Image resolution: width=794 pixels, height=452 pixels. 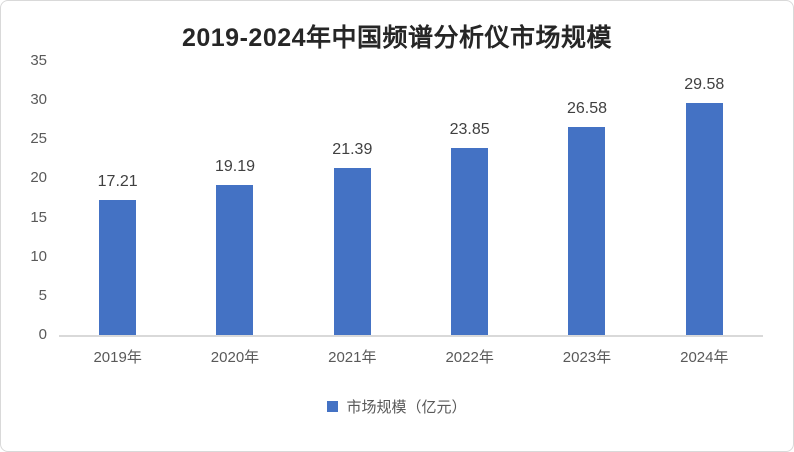 I want to click on x-tick-label: 2021年, so click(x=352, y=357).